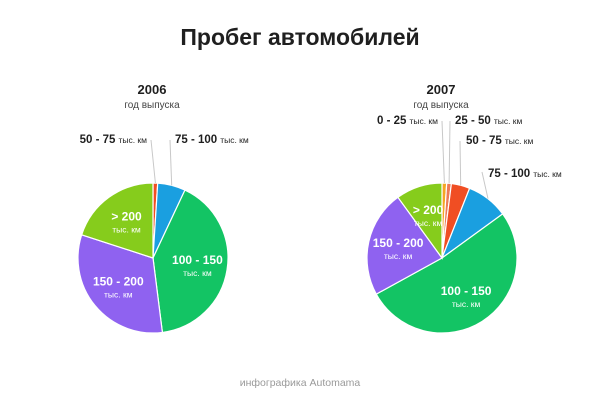 Image resolution: width=600 pixels, height=403 pixels. I want to click on unit-2006-150-200: тыс. км, so click(118, 295).